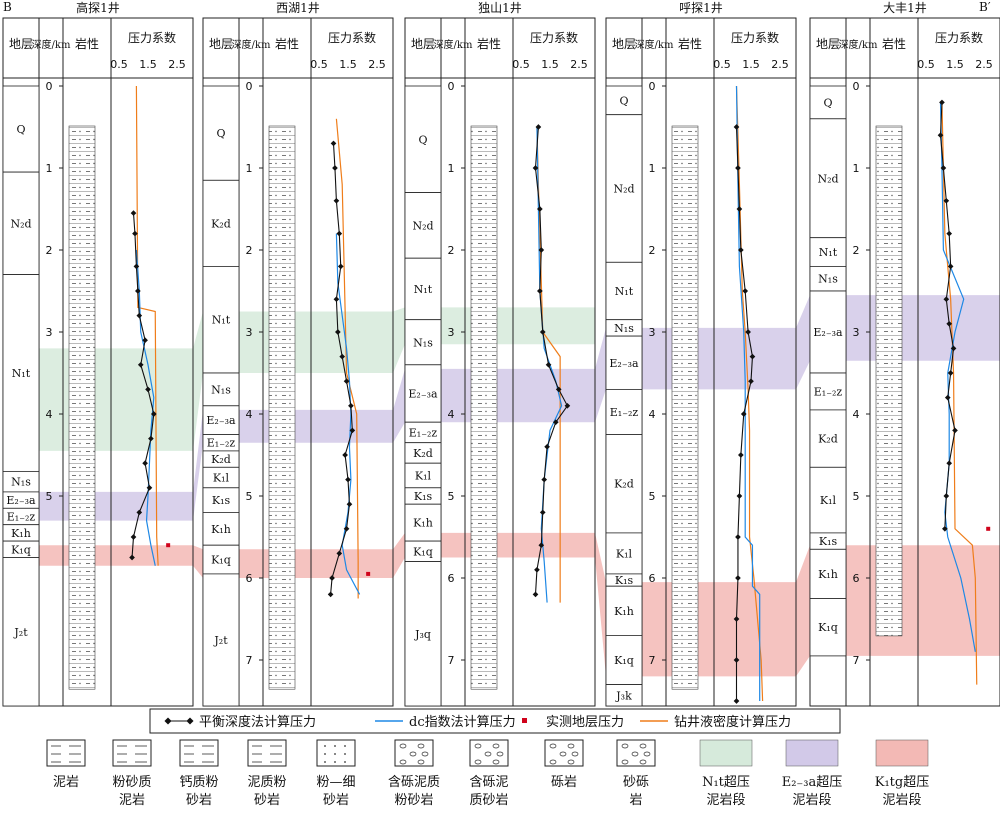 This screenshot has width=1000, height=814. I want to click on litho-legend-label: 砾岩, so click(564, 782).